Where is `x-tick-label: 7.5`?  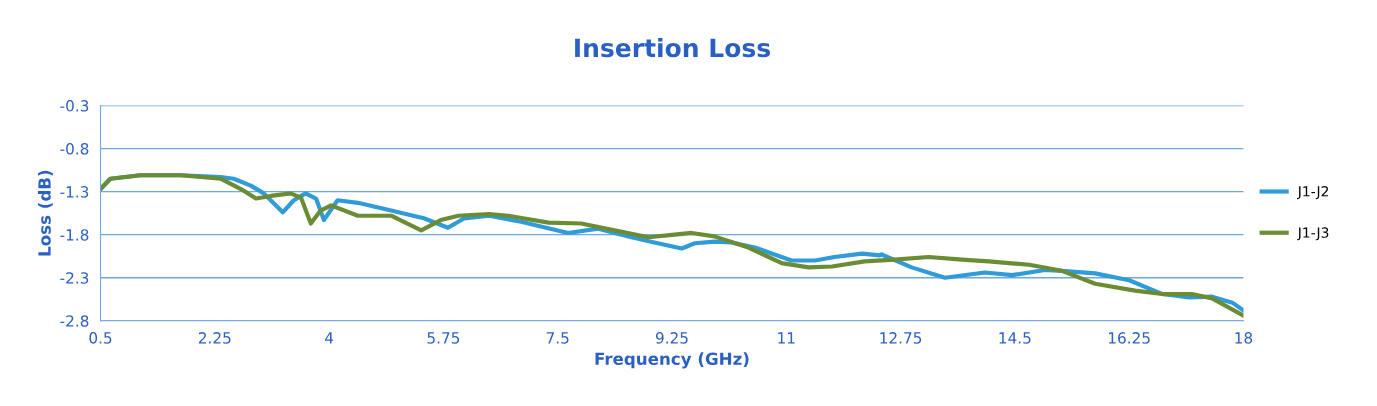 x-tick-label: 7.5 is located at coordinates (557, 338).